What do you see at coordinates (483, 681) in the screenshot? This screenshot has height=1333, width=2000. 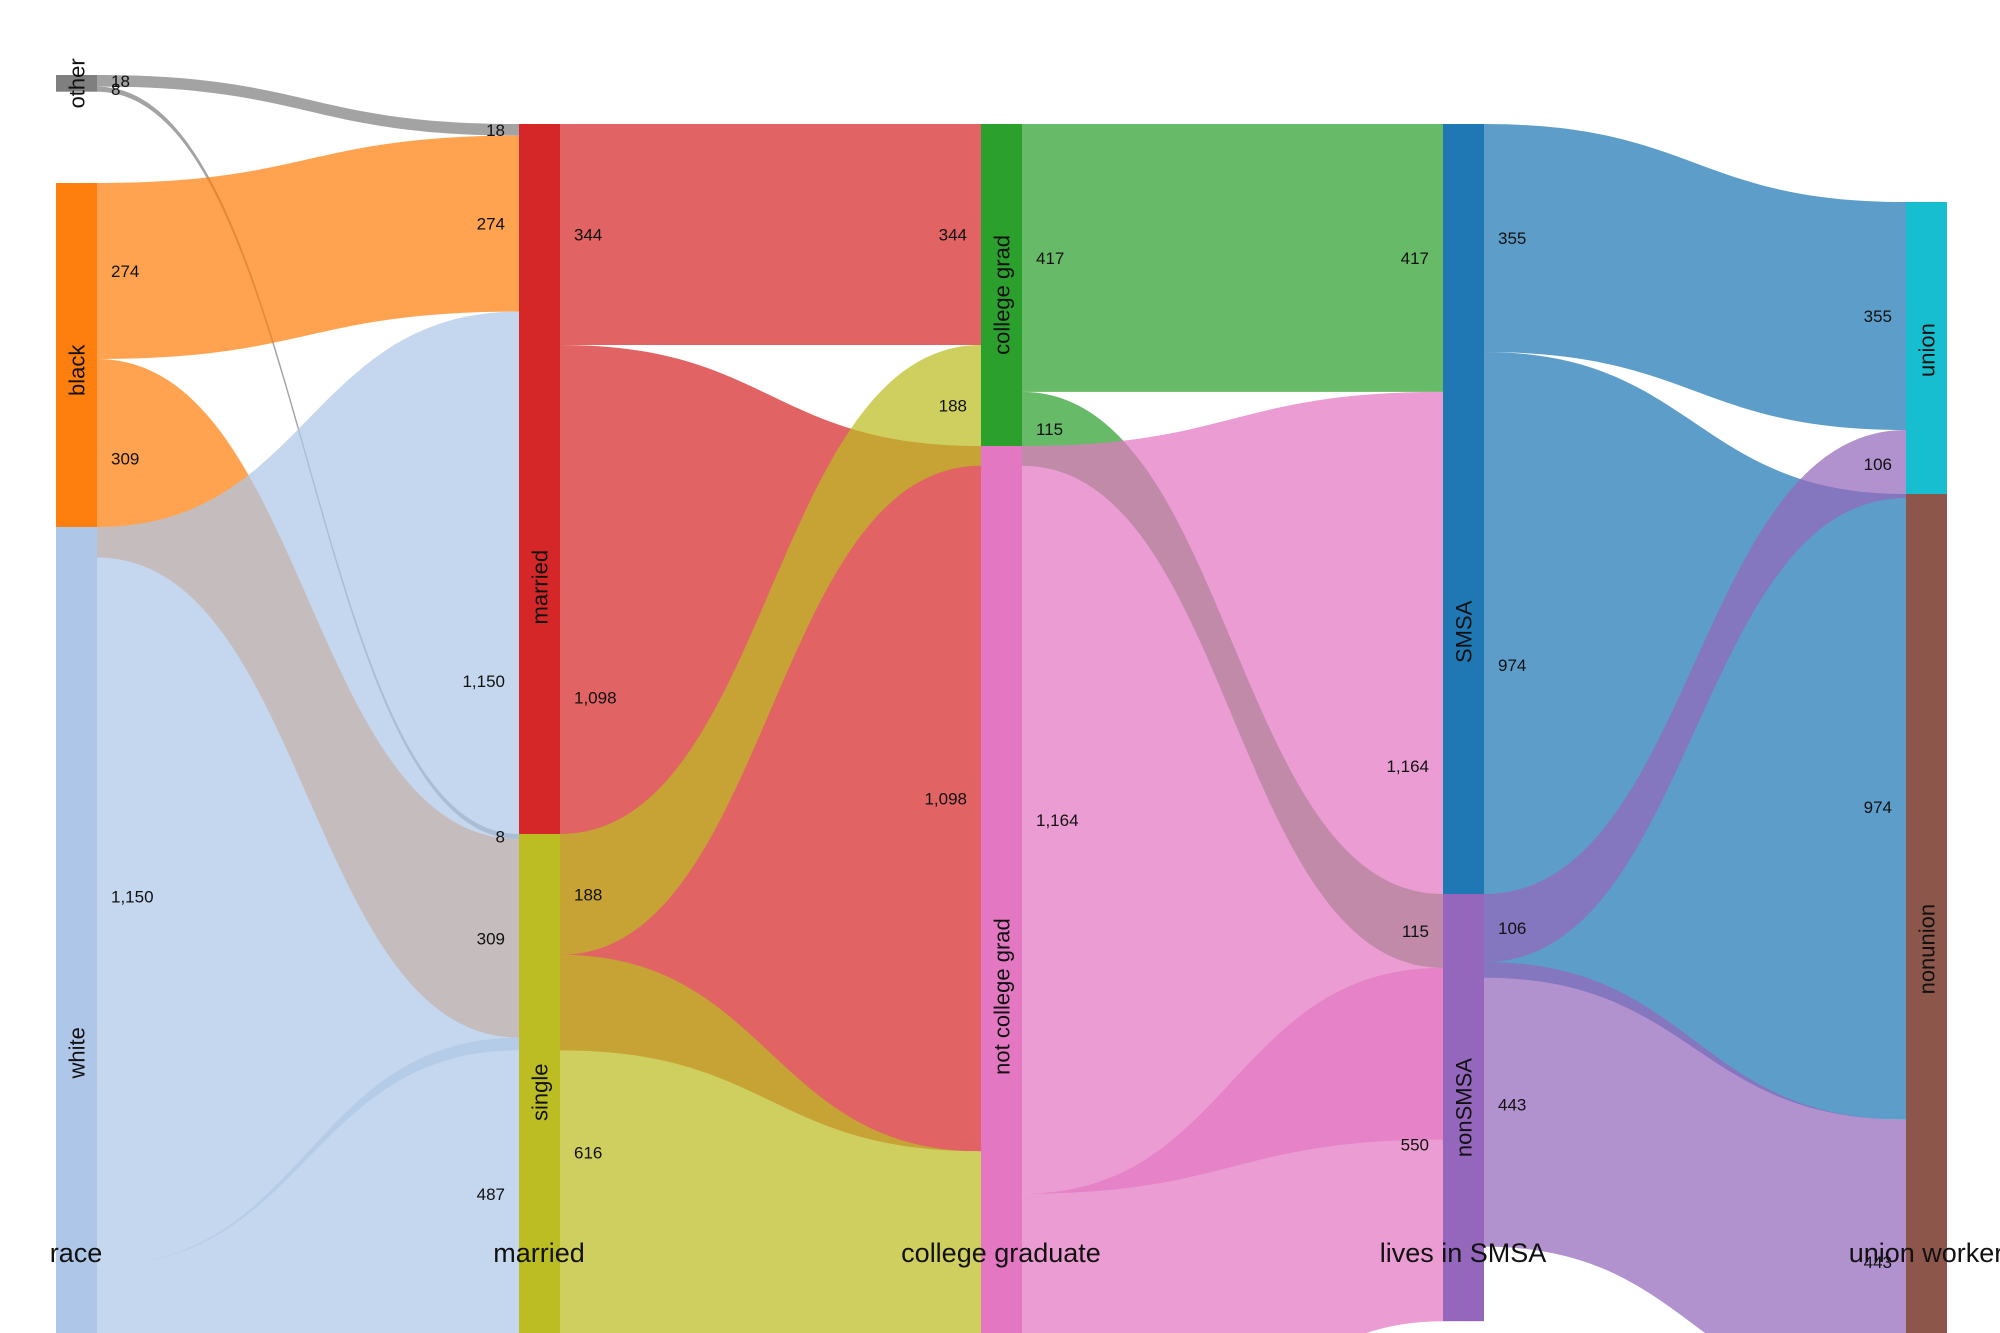 I see `link-value-target-4: 1,150` at bounding box center [483, 681].